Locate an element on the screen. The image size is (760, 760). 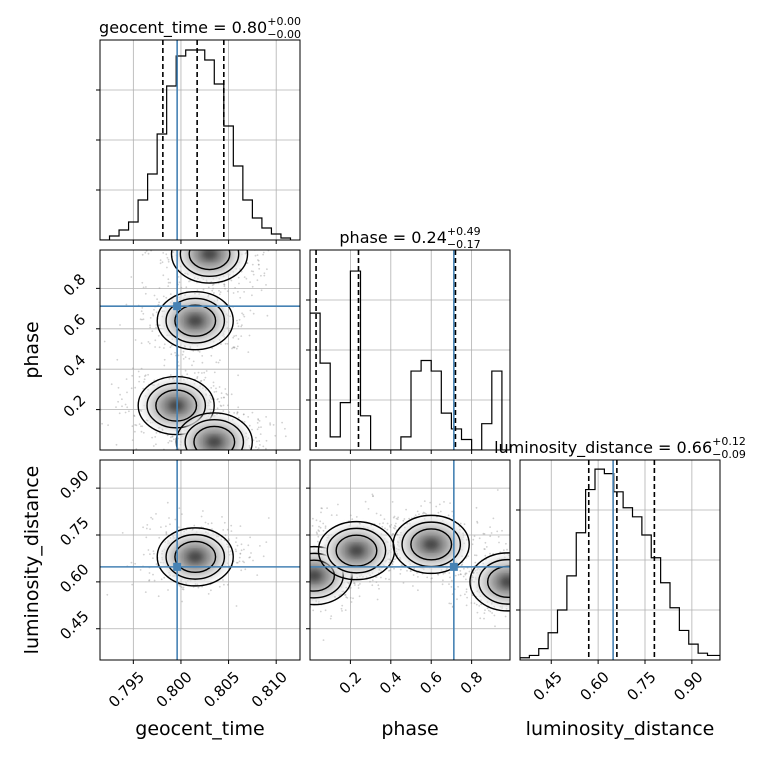
x-tick-label: 0.90 is located at coordinates (688, 686).